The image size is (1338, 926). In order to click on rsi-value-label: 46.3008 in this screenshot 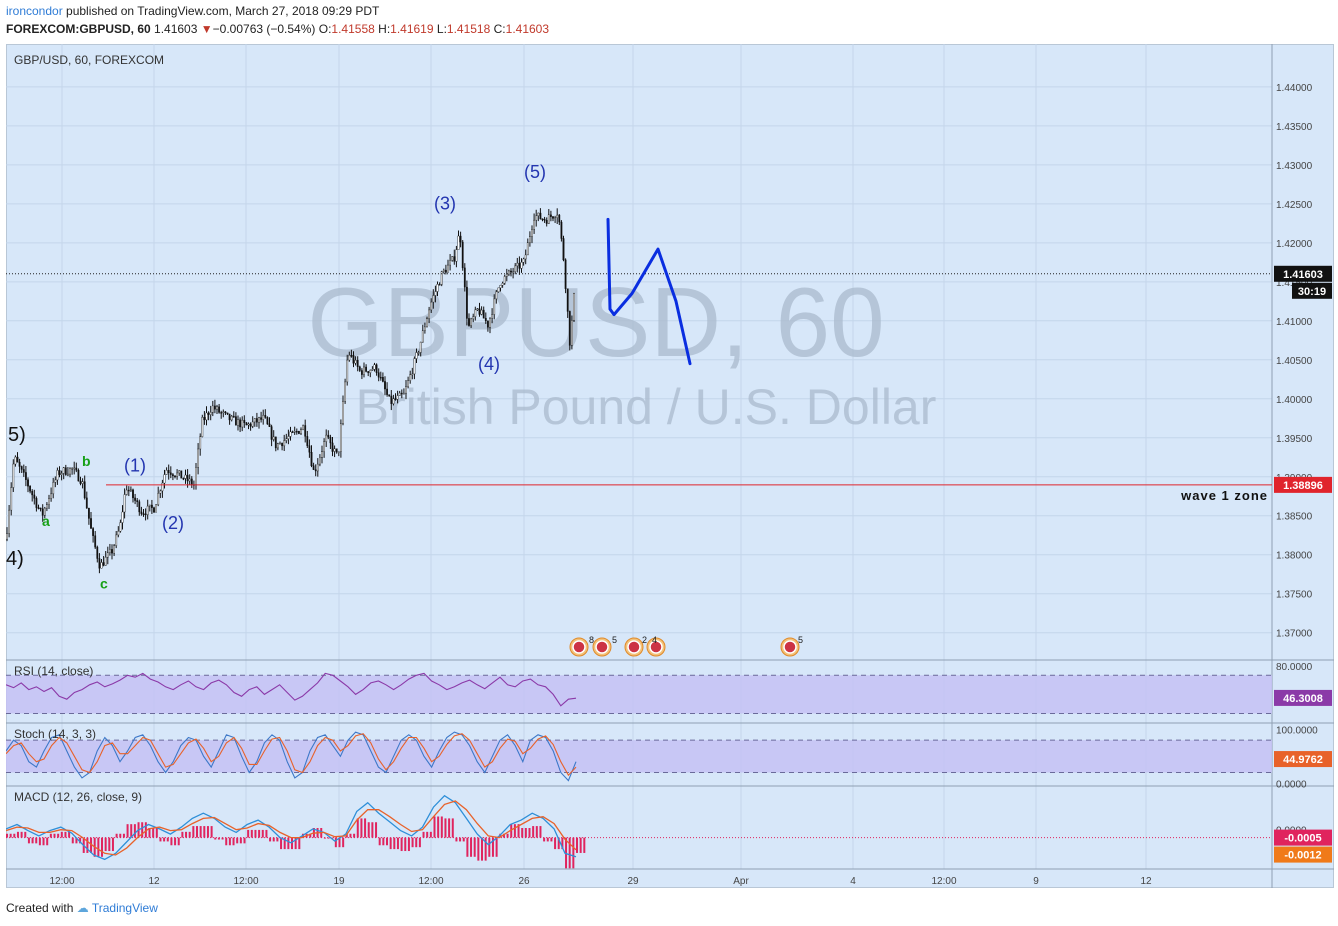, I will do `click(1303, 699)`.